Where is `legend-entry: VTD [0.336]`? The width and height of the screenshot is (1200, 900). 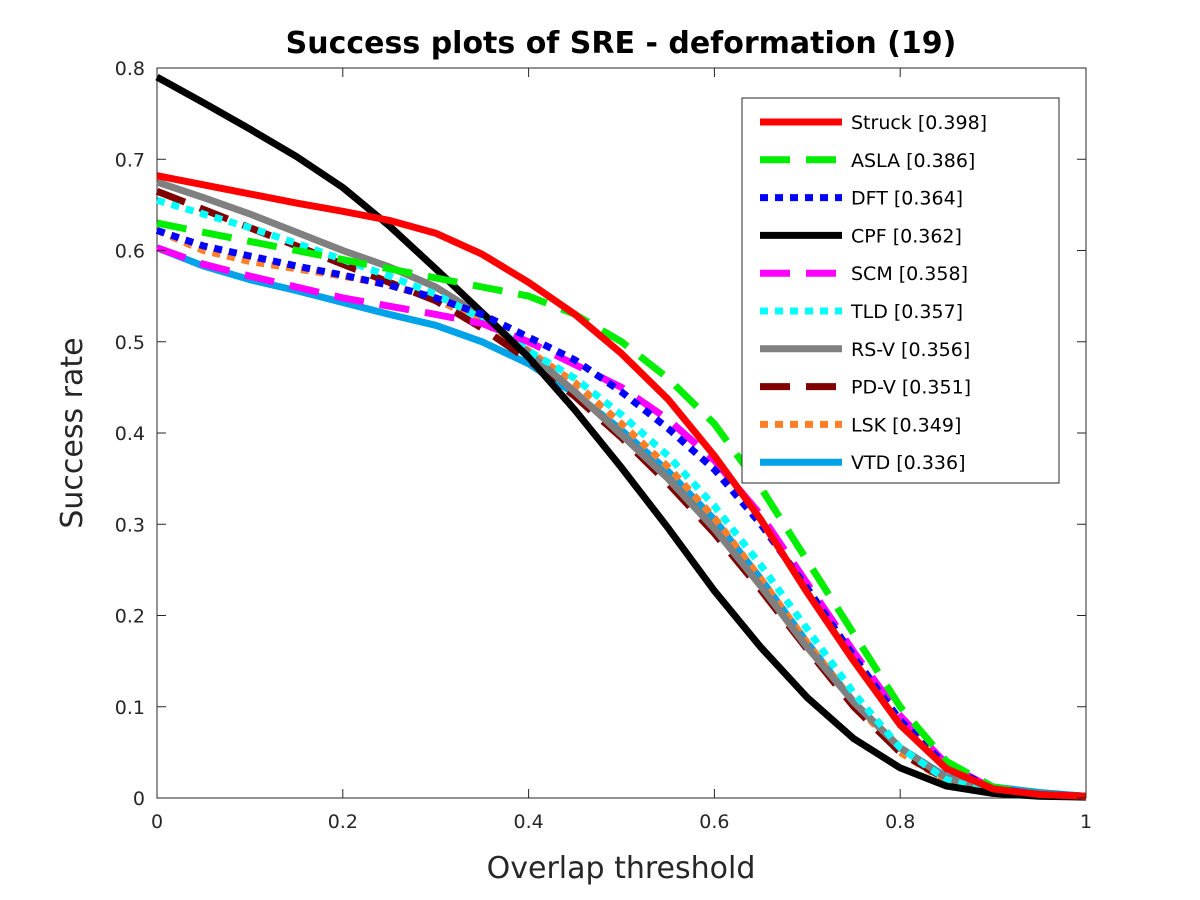 legend-entry: VTD [0.336] is located at coordinates (863, 463).